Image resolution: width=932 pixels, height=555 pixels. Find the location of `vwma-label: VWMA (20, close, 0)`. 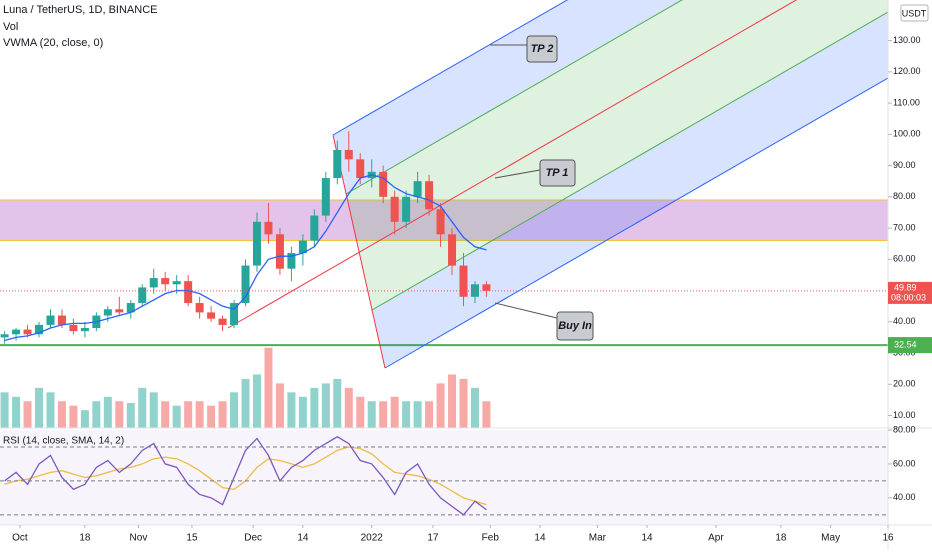

vwma-label: VWMA (20, close, 0) is located at coordinates (53, 43).